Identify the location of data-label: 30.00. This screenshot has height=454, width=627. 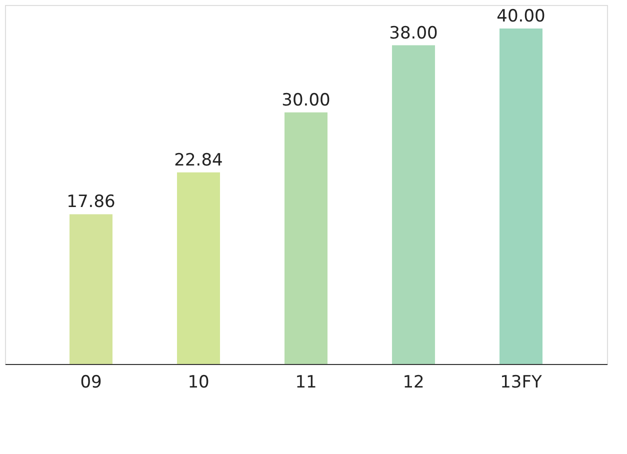
(306, 100).